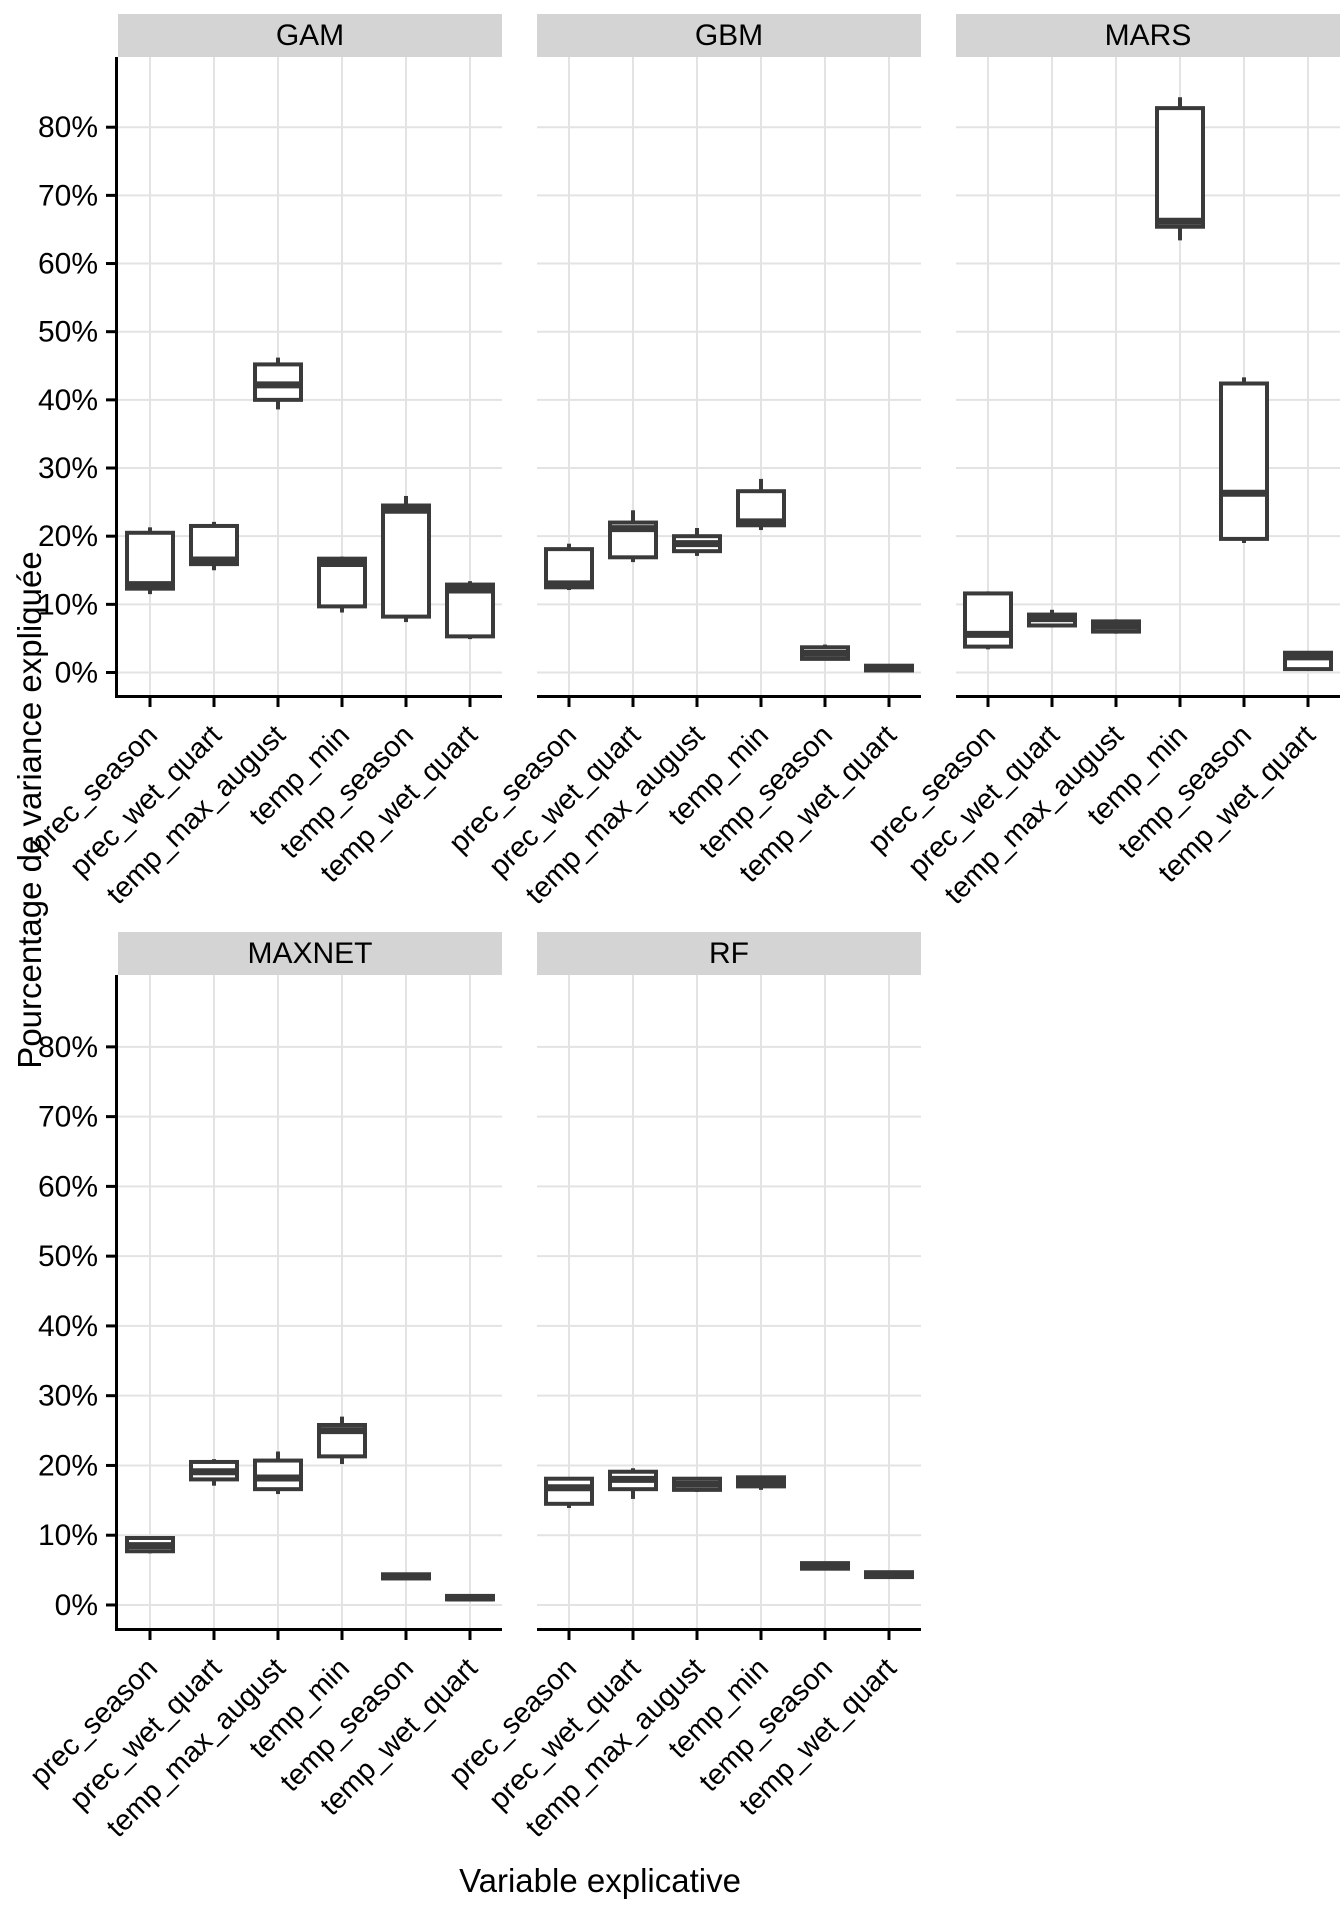  I want to click on x-axis-title: Variable explicative, so click(600, 1880).